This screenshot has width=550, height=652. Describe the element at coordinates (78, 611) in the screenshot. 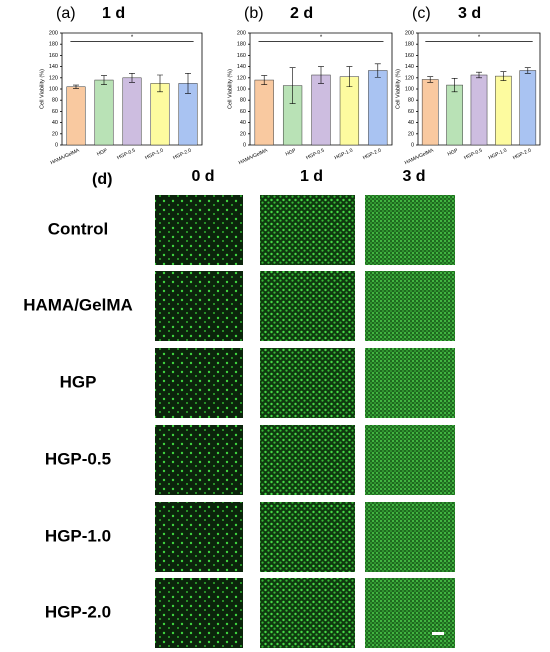

I see `row-label: HGP-2.0` at that location.